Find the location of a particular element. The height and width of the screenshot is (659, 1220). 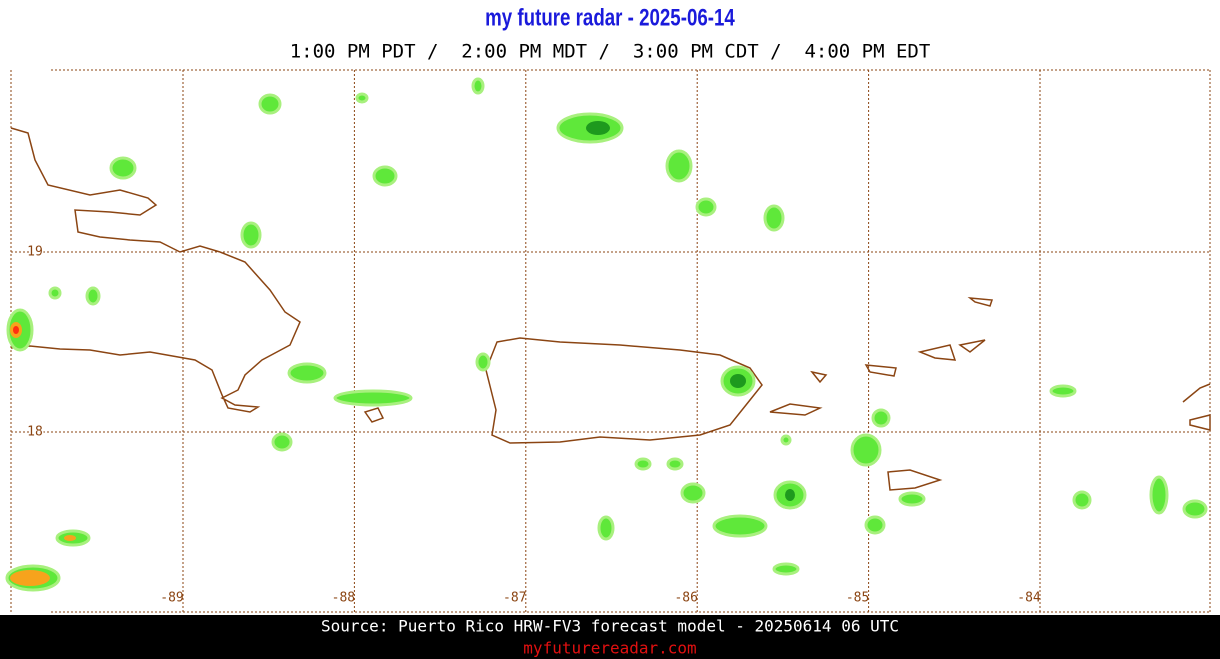

lon-label: -87 is located at coordinates (514, 598).